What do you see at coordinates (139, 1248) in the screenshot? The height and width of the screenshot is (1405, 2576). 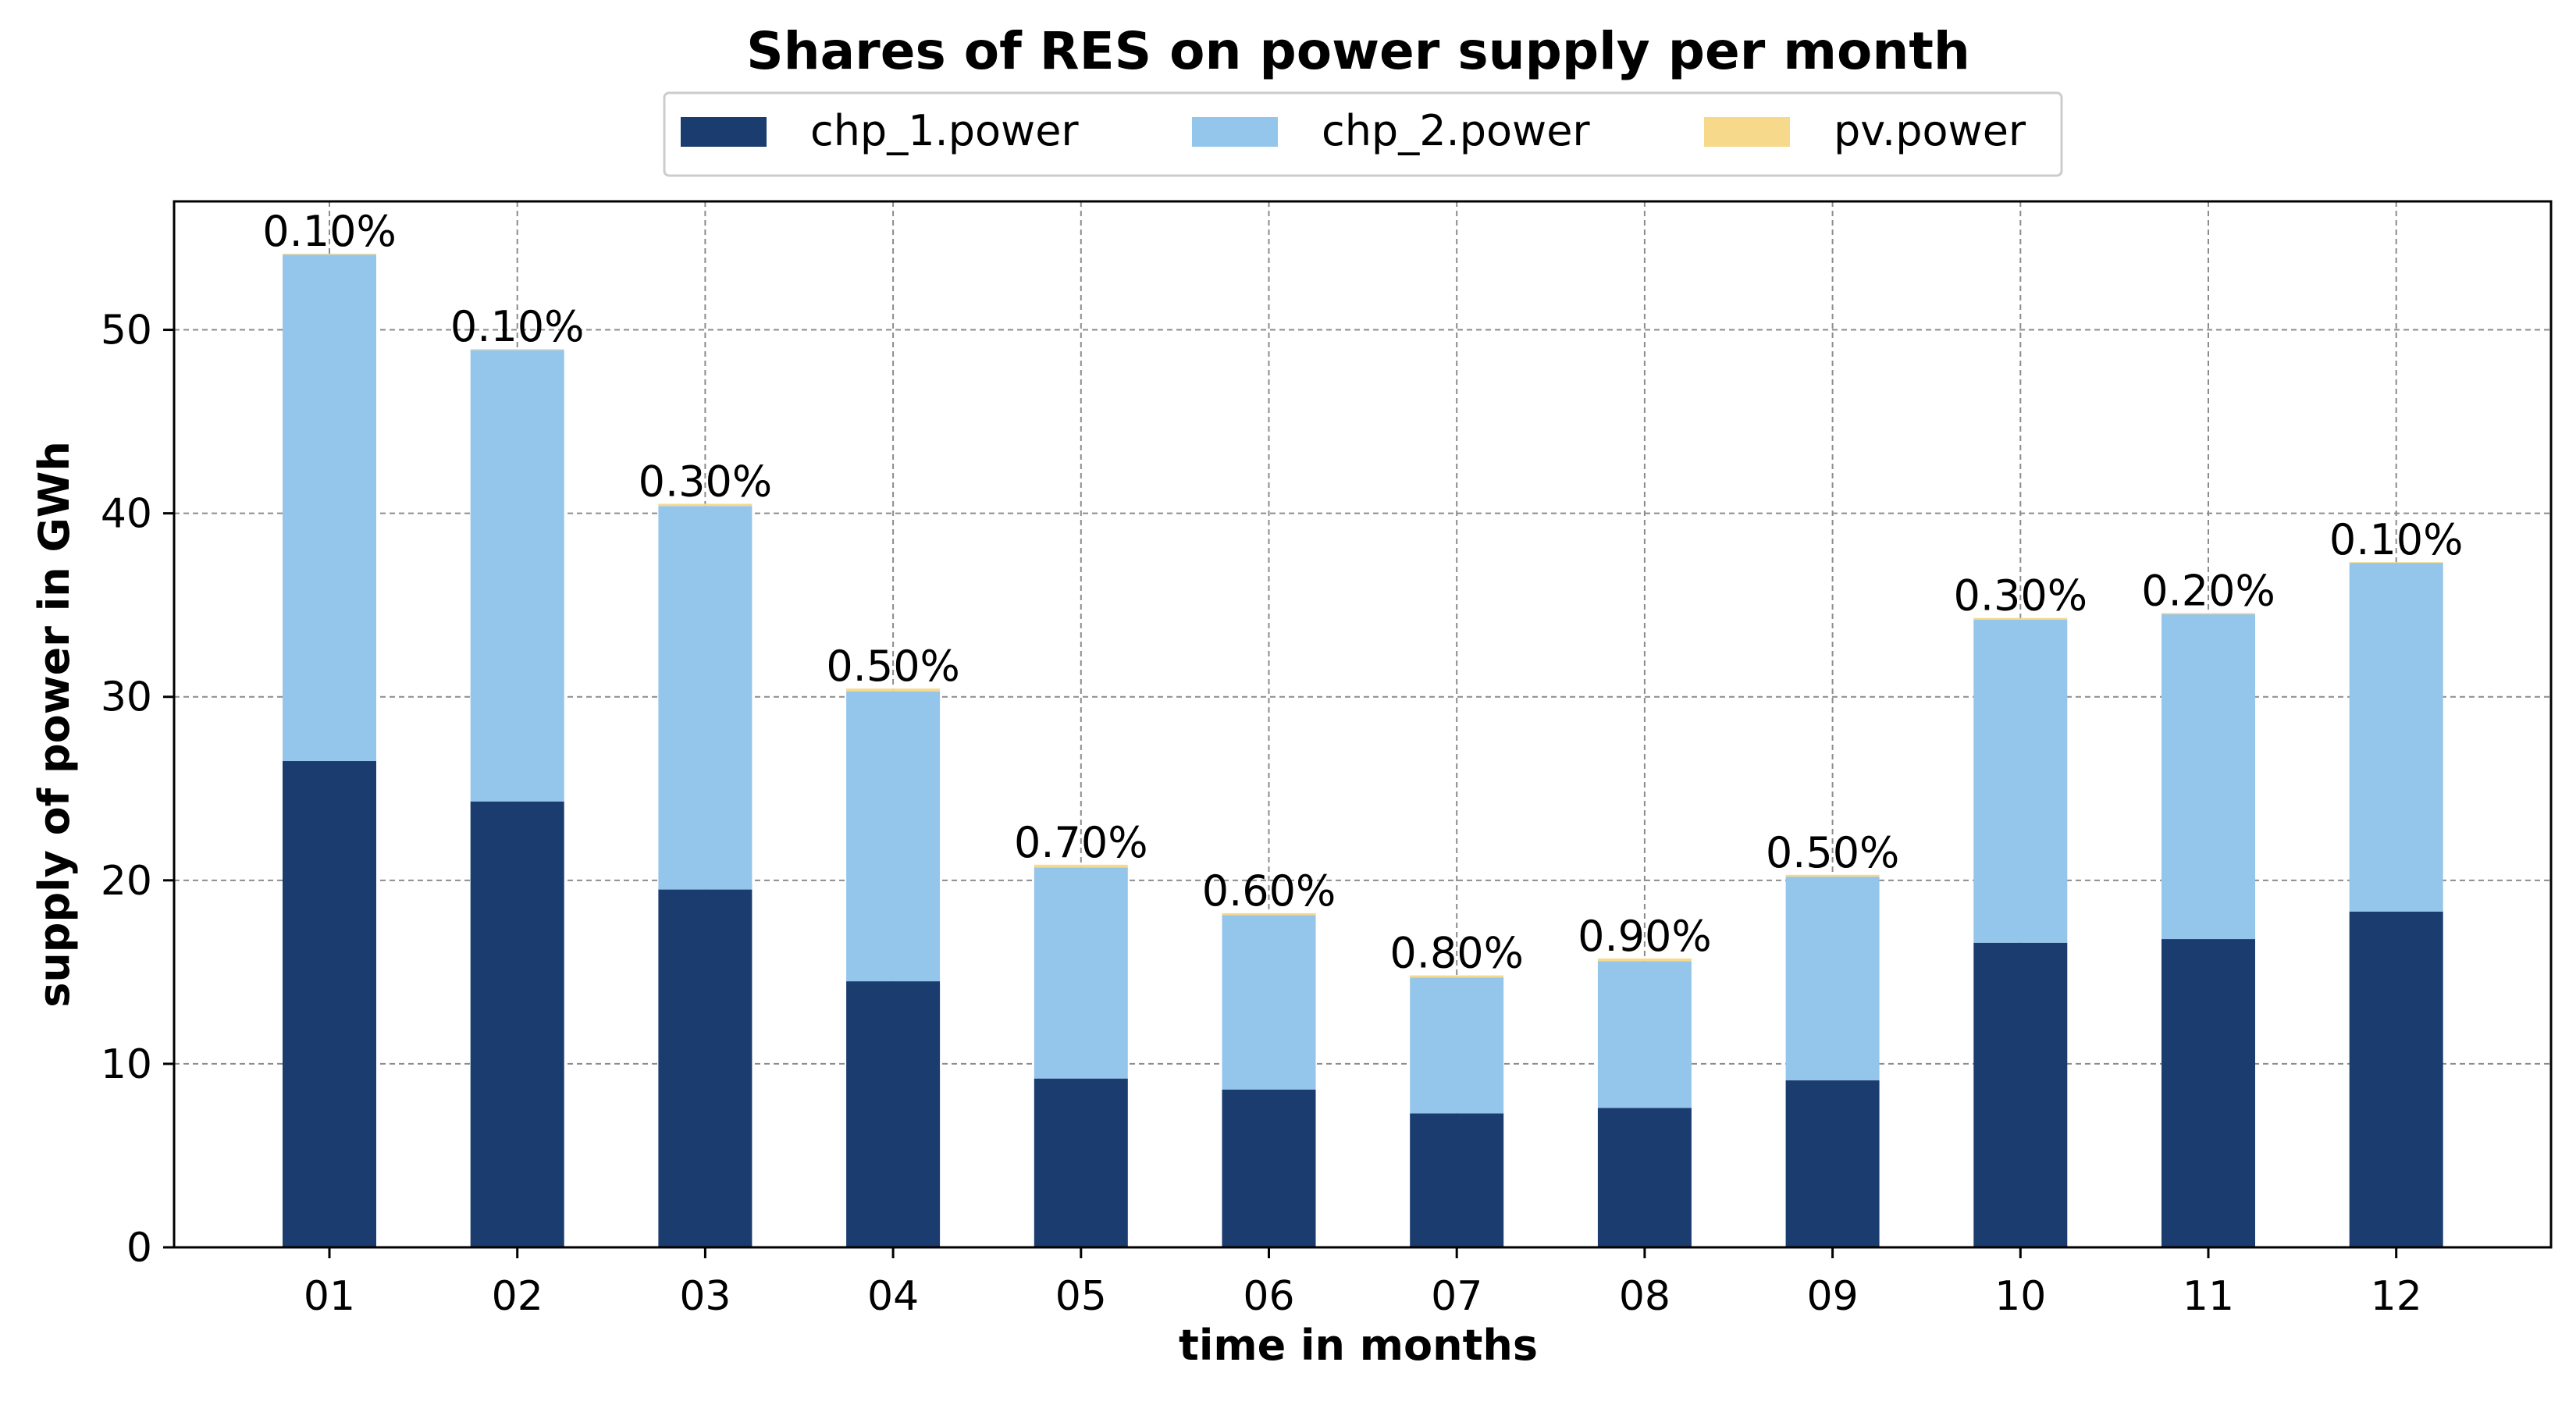 I see `y-tick-label: 0` at bounding box center [139, 1248].